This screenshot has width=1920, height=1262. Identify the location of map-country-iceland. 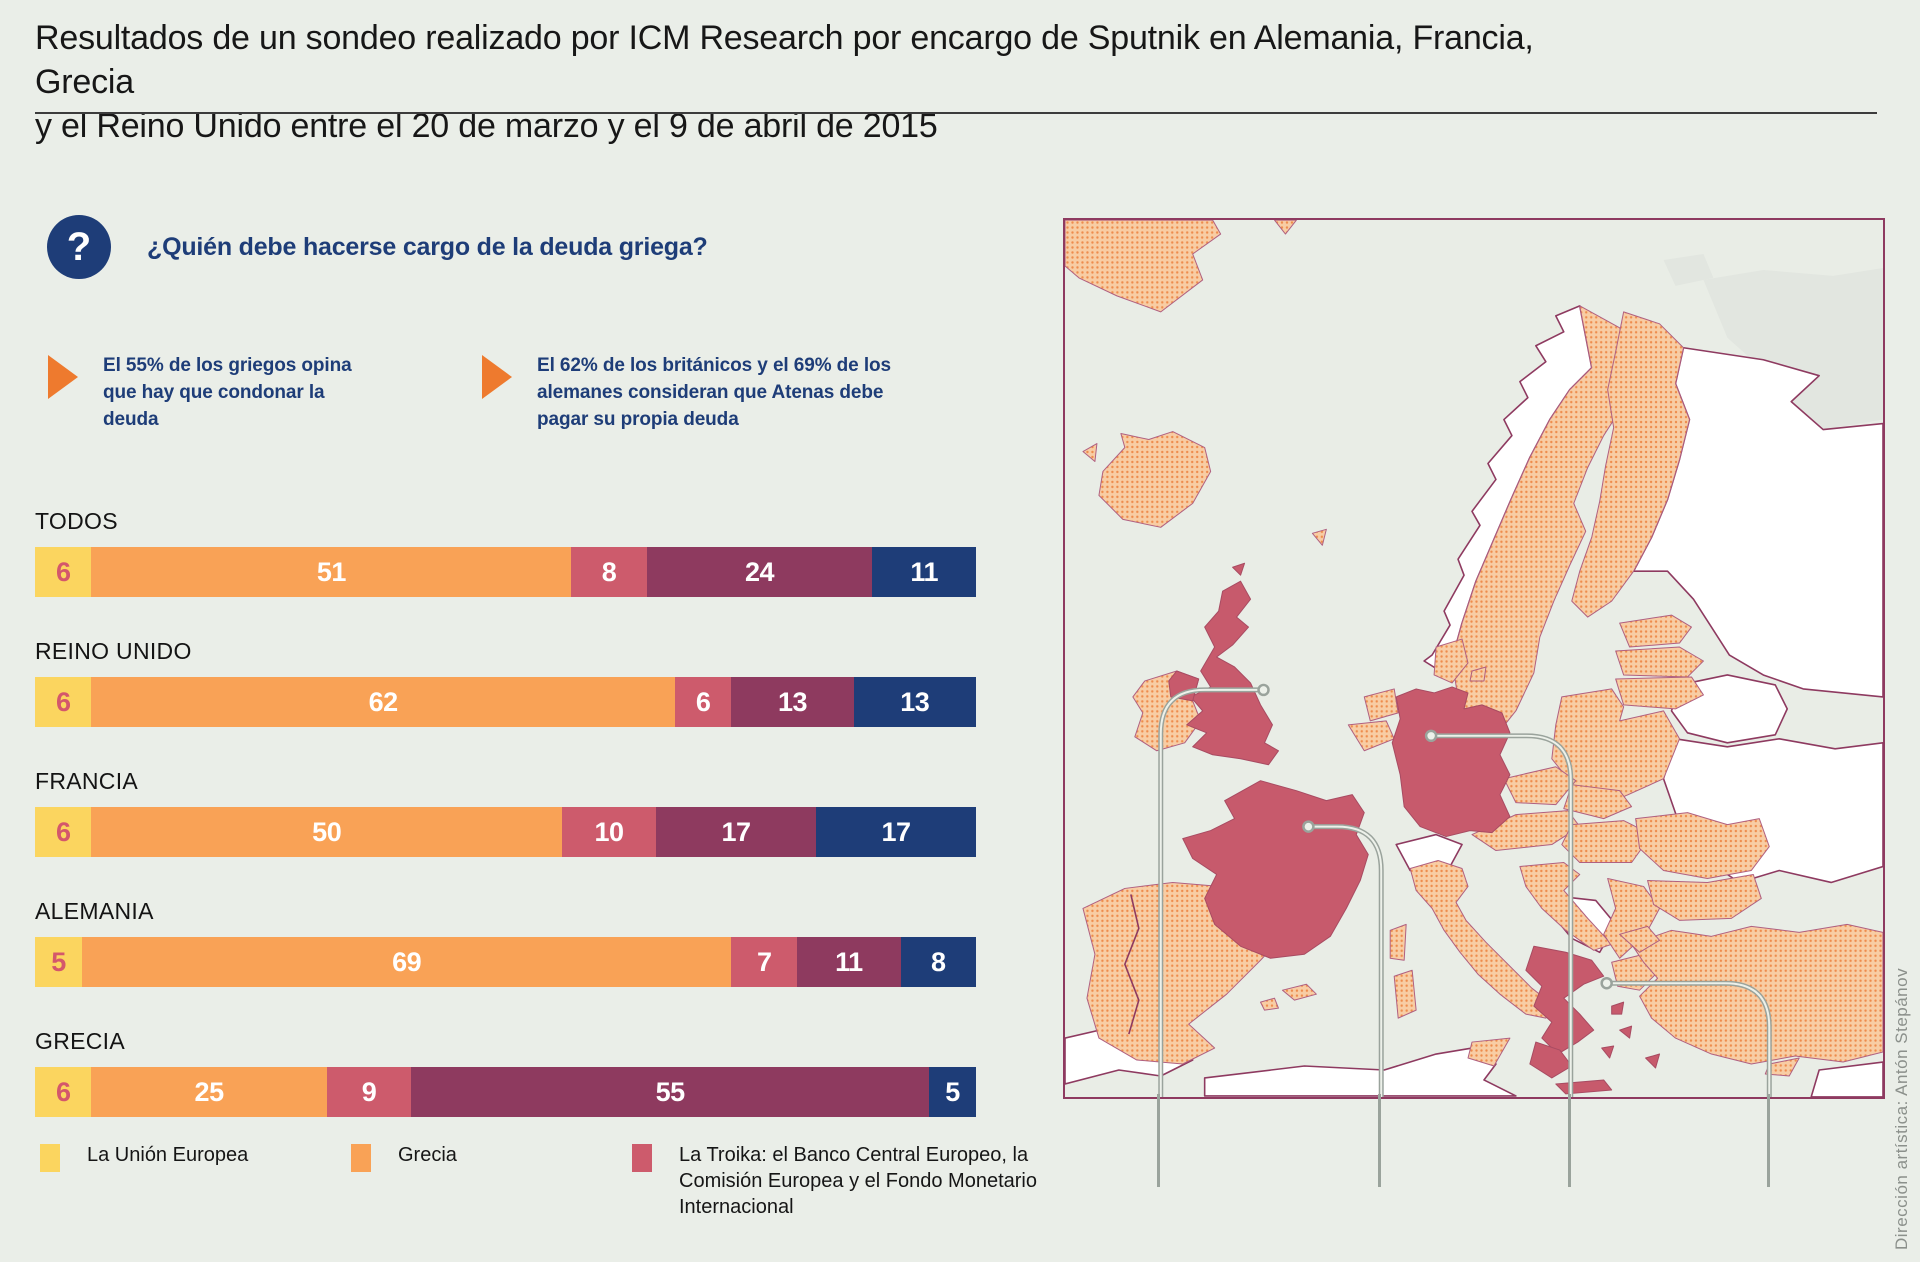
(1155, 479).